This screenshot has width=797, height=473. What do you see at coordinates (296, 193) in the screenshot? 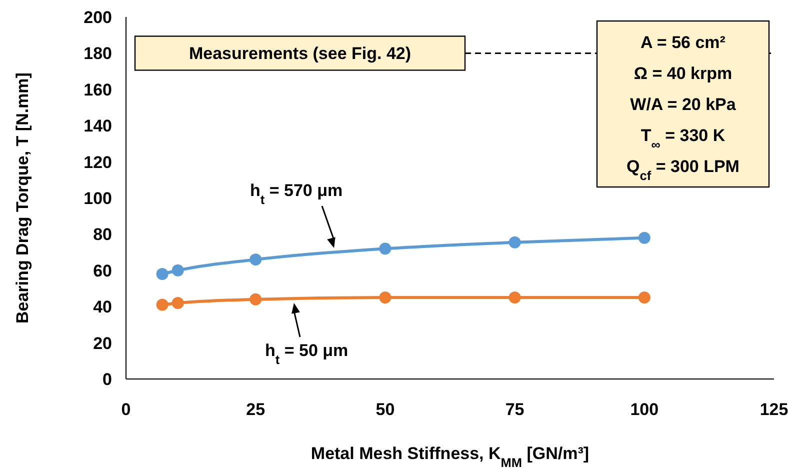
I see `text: h$_{t}$ = 570 μm` at bounding box center [296, 193].